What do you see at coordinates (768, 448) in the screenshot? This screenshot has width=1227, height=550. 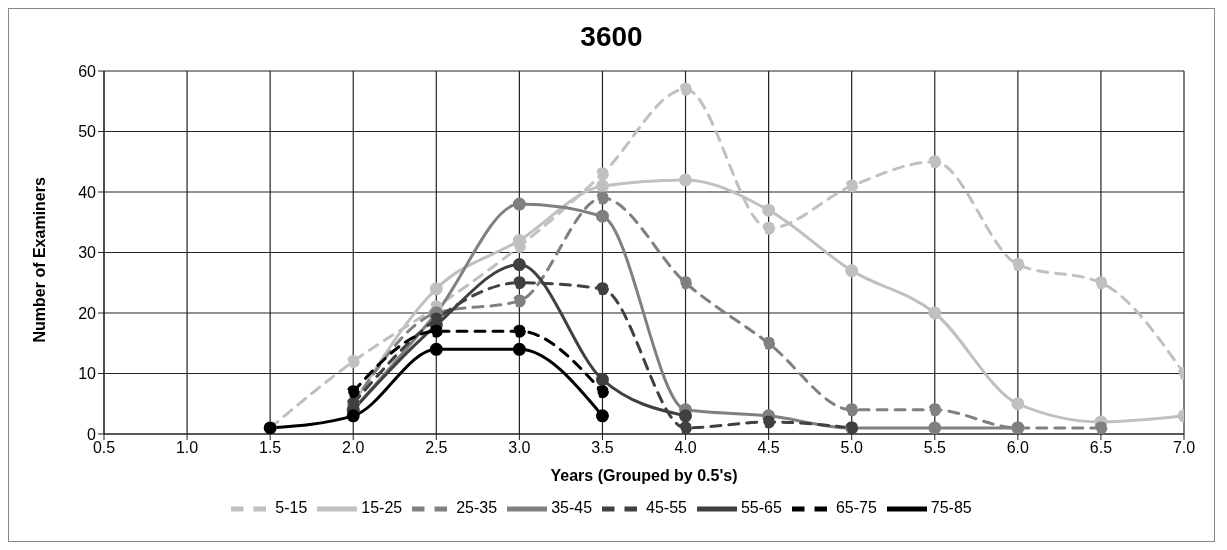 I see `x-tick-label: 4.5` at bounding box center [768, 448].